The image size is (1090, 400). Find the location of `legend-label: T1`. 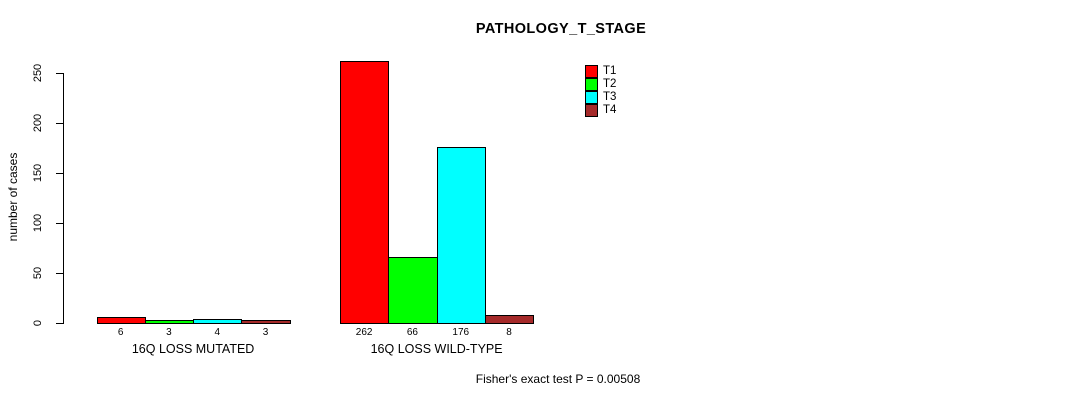

legend-label: T1 is located at coordinates (610, 71).